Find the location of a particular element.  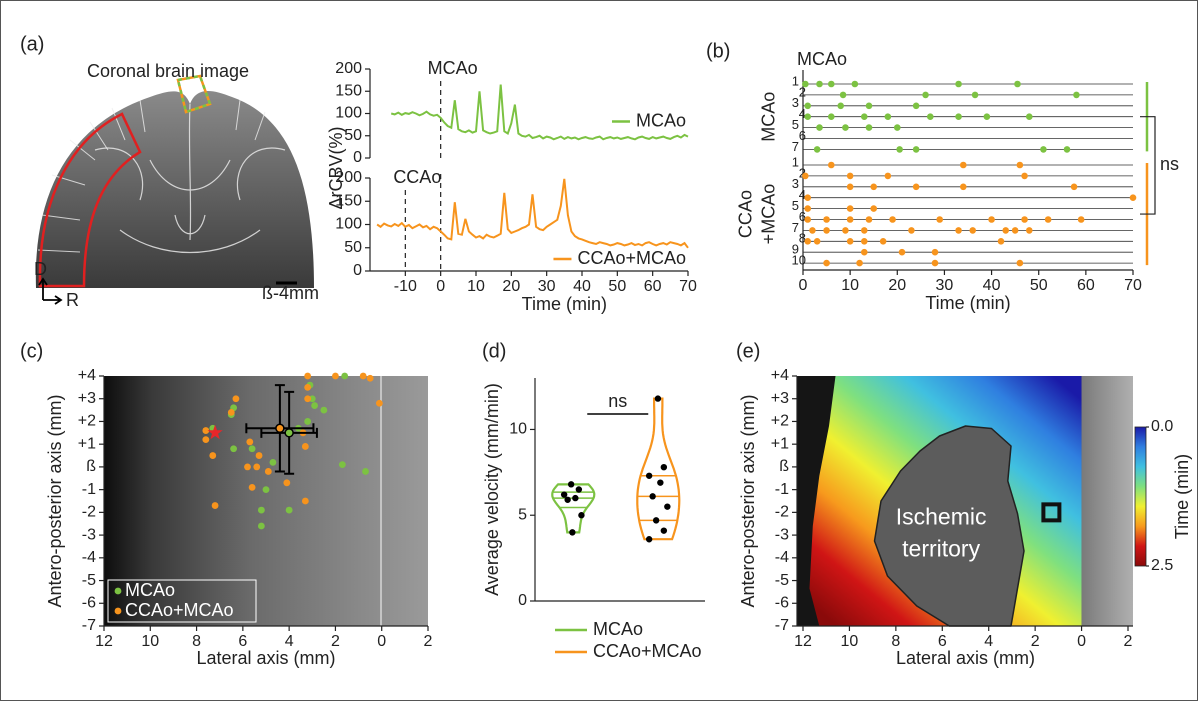

event-label: CCAo is located at coordinates (417, 177).